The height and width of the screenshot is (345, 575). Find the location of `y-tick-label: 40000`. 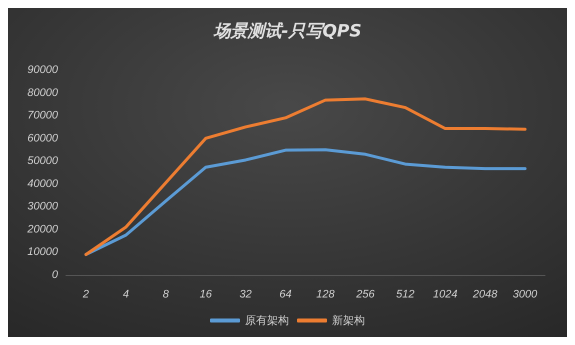

y-tick-label: 40000 is located at coordinates (43, 184).